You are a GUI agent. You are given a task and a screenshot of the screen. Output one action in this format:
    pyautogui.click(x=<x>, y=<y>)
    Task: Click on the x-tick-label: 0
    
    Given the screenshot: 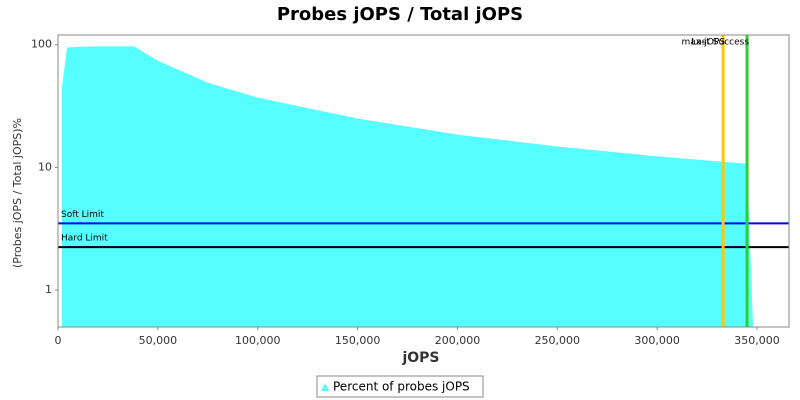 What is the action you would take?
    pyautogui.click(x=58, y=340)
    